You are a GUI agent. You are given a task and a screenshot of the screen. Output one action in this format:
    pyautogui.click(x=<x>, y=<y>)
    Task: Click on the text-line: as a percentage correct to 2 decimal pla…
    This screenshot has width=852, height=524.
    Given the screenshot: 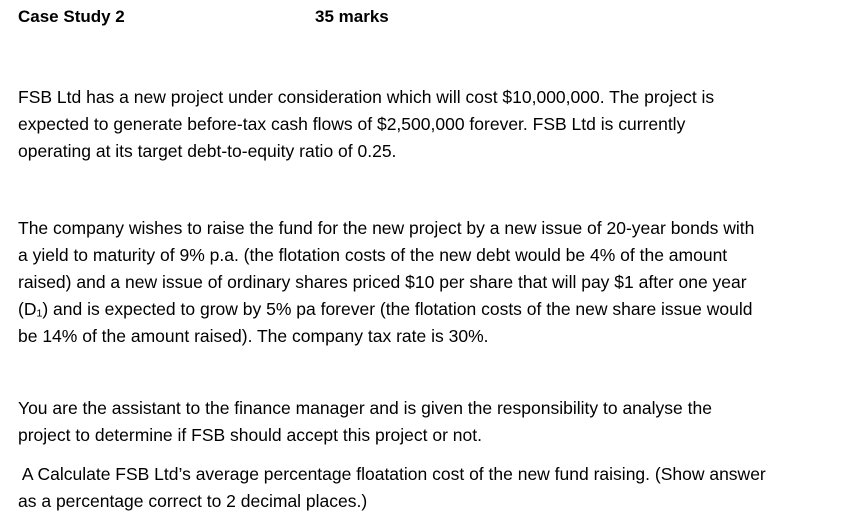 What is the action you would take?
    pyautogui.click(x=193, y=501)
    